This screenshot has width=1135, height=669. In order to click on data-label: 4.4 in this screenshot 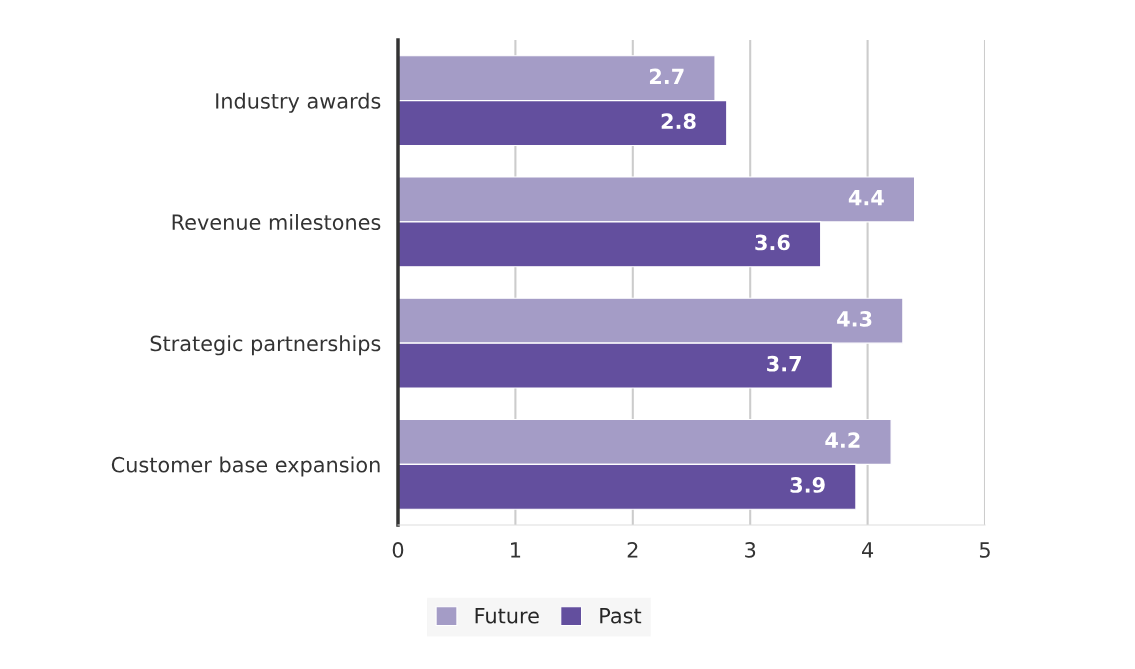, I will do `click(866, 198)`.